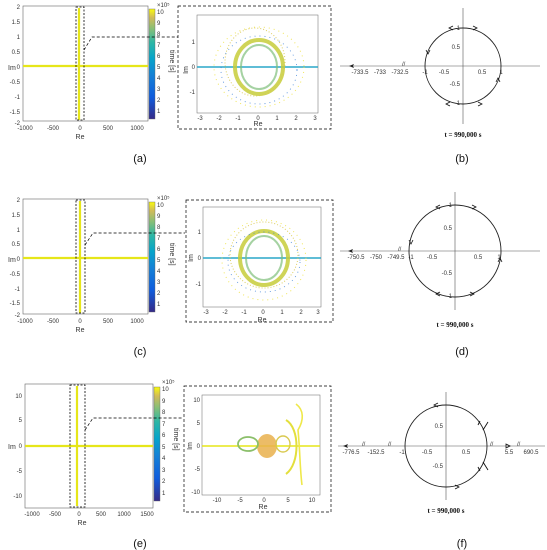 This screenshot has height=550, width=547. I want to click on circle-xtick: 5.5, so click(509, 453).